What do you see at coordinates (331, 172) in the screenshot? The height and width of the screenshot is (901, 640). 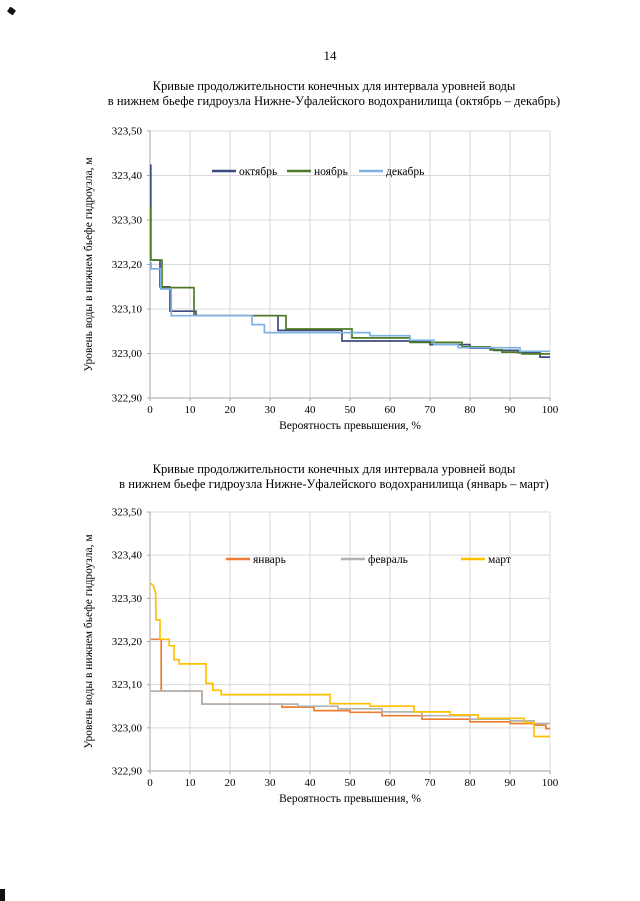 I see `legend-label-ноябрь: ноябрь` at bounding box center [331, 172].